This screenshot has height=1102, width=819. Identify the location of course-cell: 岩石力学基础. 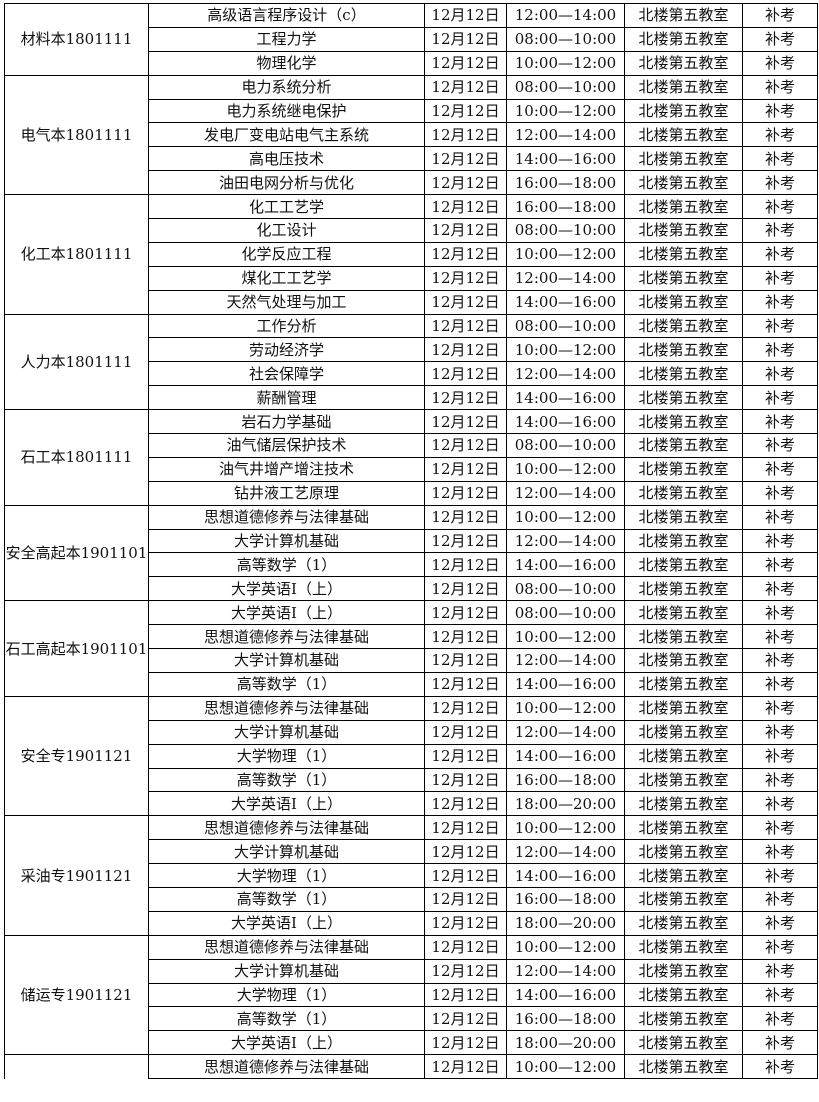
(286, 422).